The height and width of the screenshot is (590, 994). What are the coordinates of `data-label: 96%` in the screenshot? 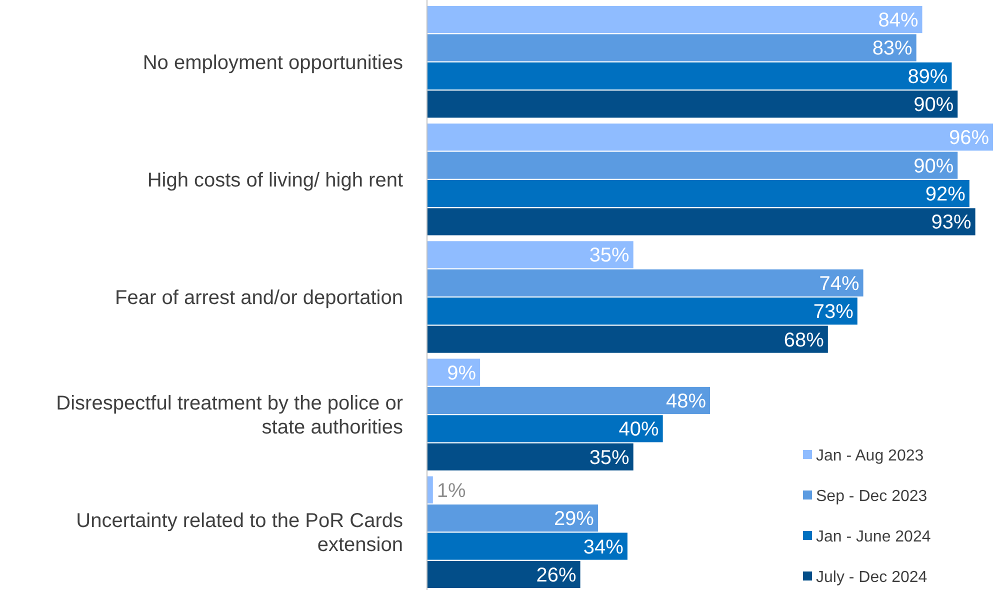 It's located at (969, 138).